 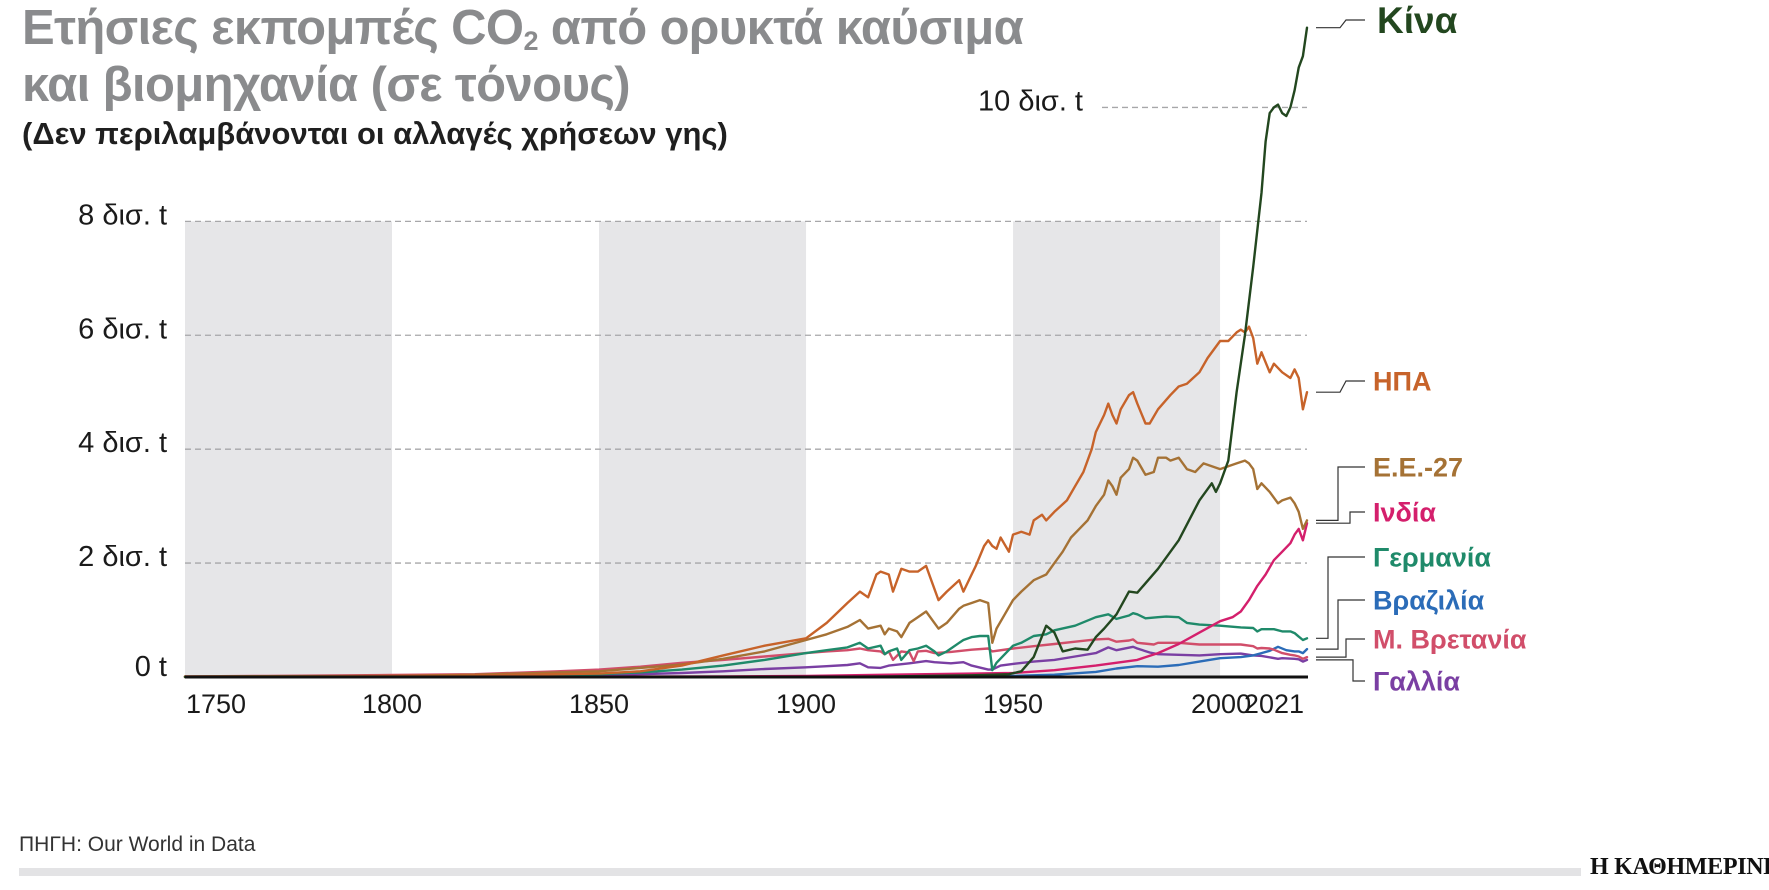 What do you see at coordinates (1402, 381) in the screenshot?
I see `series-label-ηπα: ΗΠΑ` at bounding box center [1402, 381].